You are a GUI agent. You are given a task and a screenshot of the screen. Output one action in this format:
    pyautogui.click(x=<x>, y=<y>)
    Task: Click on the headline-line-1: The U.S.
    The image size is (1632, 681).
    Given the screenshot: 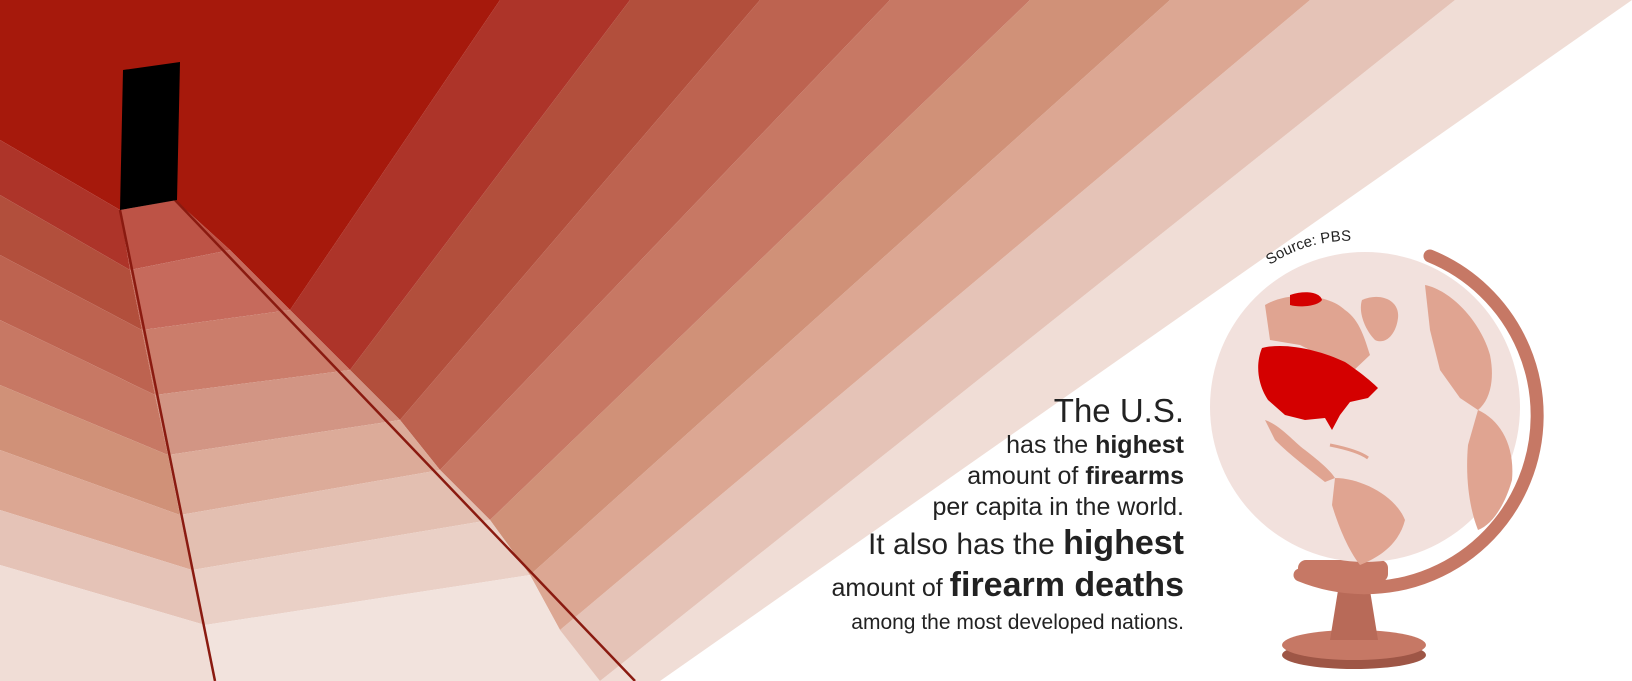 What is the action you would take?
    pyautogui.click(x=924, y=411)
    